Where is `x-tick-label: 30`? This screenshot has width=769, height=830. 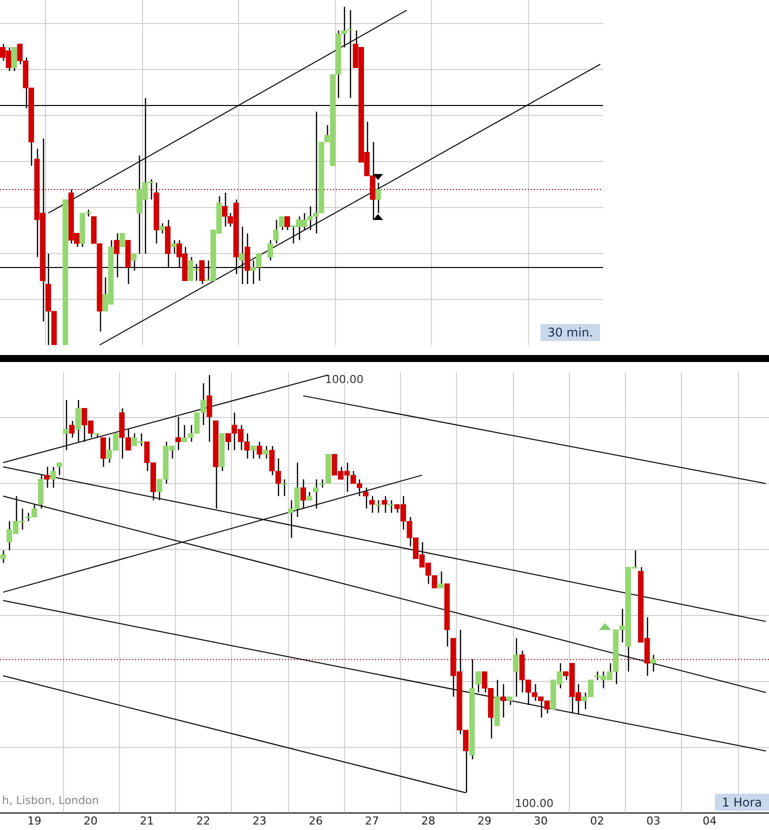
x-tick-label: 30 is located at coordinates (541, 821).